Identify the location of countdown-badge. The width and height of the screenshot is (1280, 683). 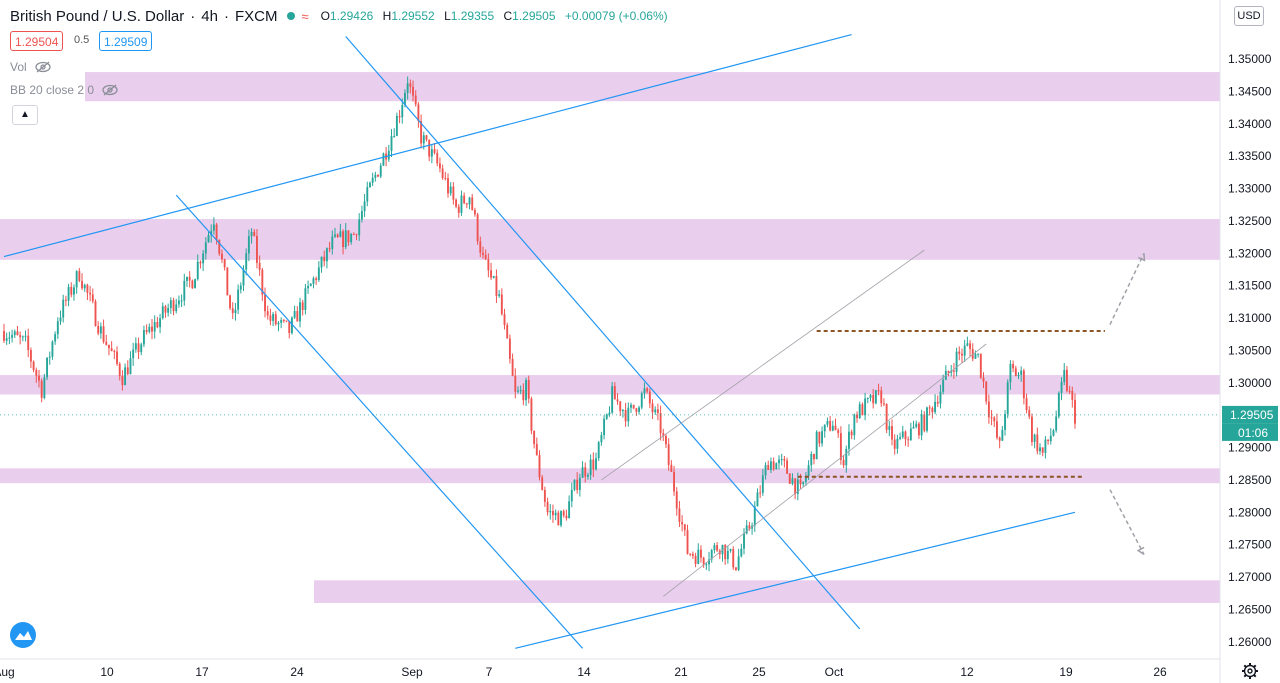
(1250, 432).